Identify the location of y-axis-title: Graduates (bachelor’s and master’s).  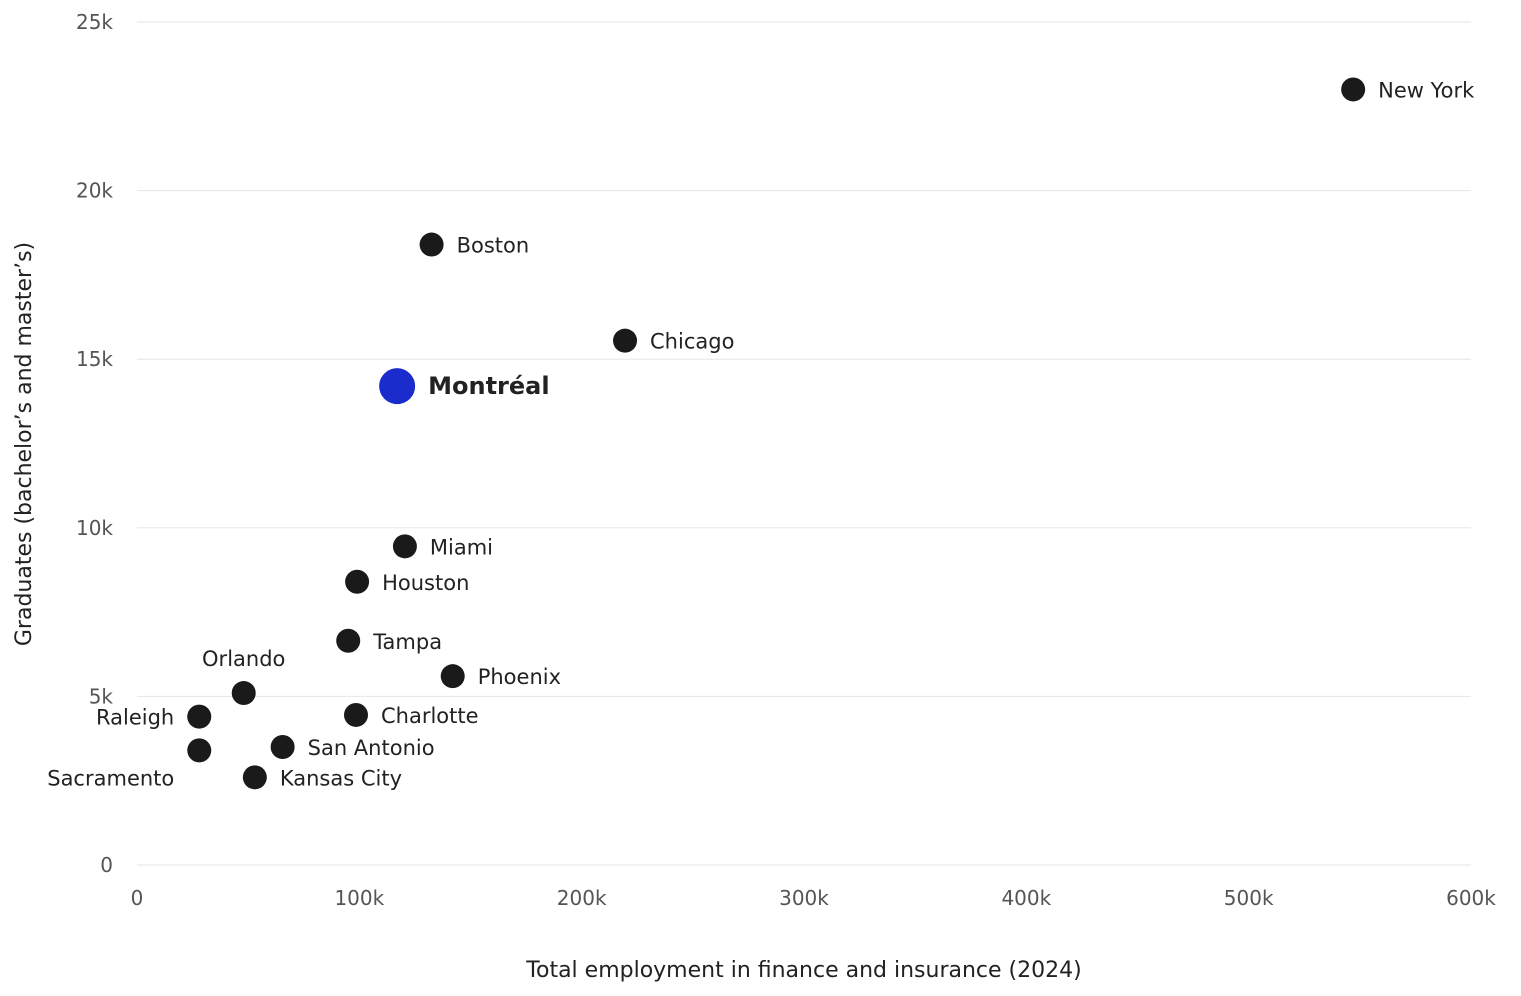
(24, 444).